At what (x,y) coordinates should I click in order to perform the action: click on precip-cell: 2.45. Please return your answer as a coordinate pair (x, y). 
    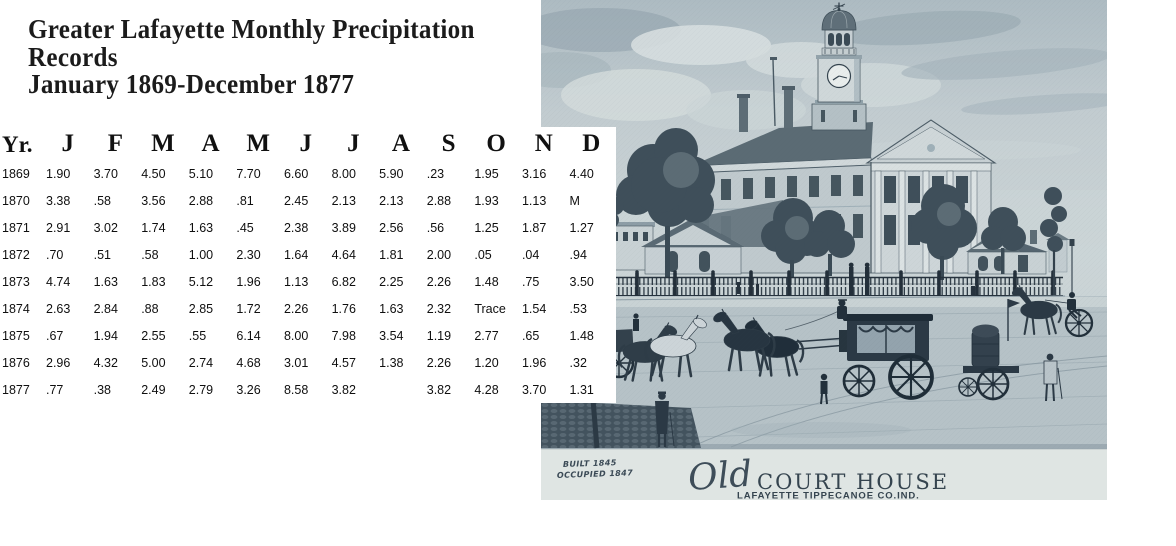
    Looking at the image, I should click on (296, 201).